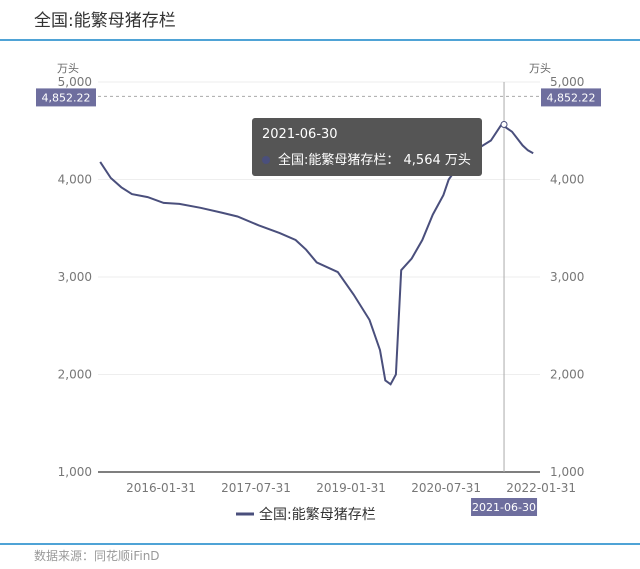  What do you see at coordinates (504, 125) in the screenshot?
I see `hover-point` at bounding box center [504, 125].